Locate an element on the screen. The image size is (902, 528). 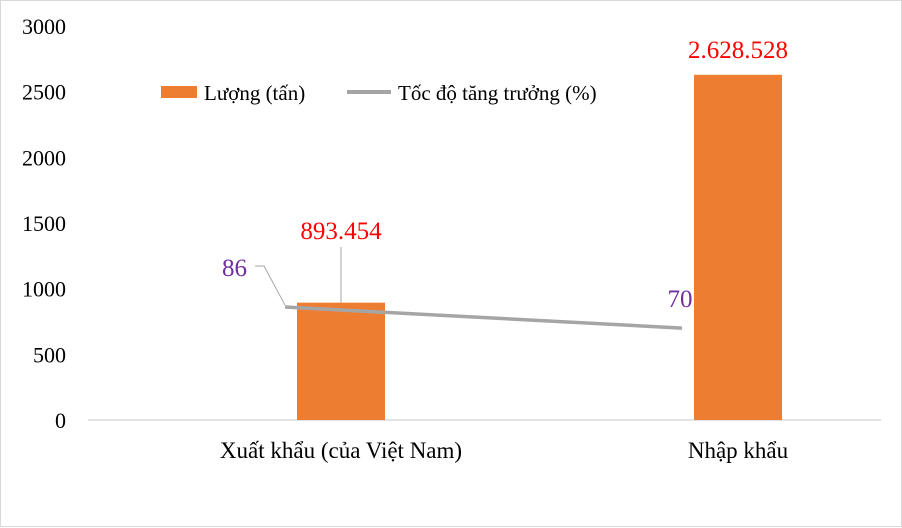
y-tick-label: 3000 is located at coordinates (44, 26).